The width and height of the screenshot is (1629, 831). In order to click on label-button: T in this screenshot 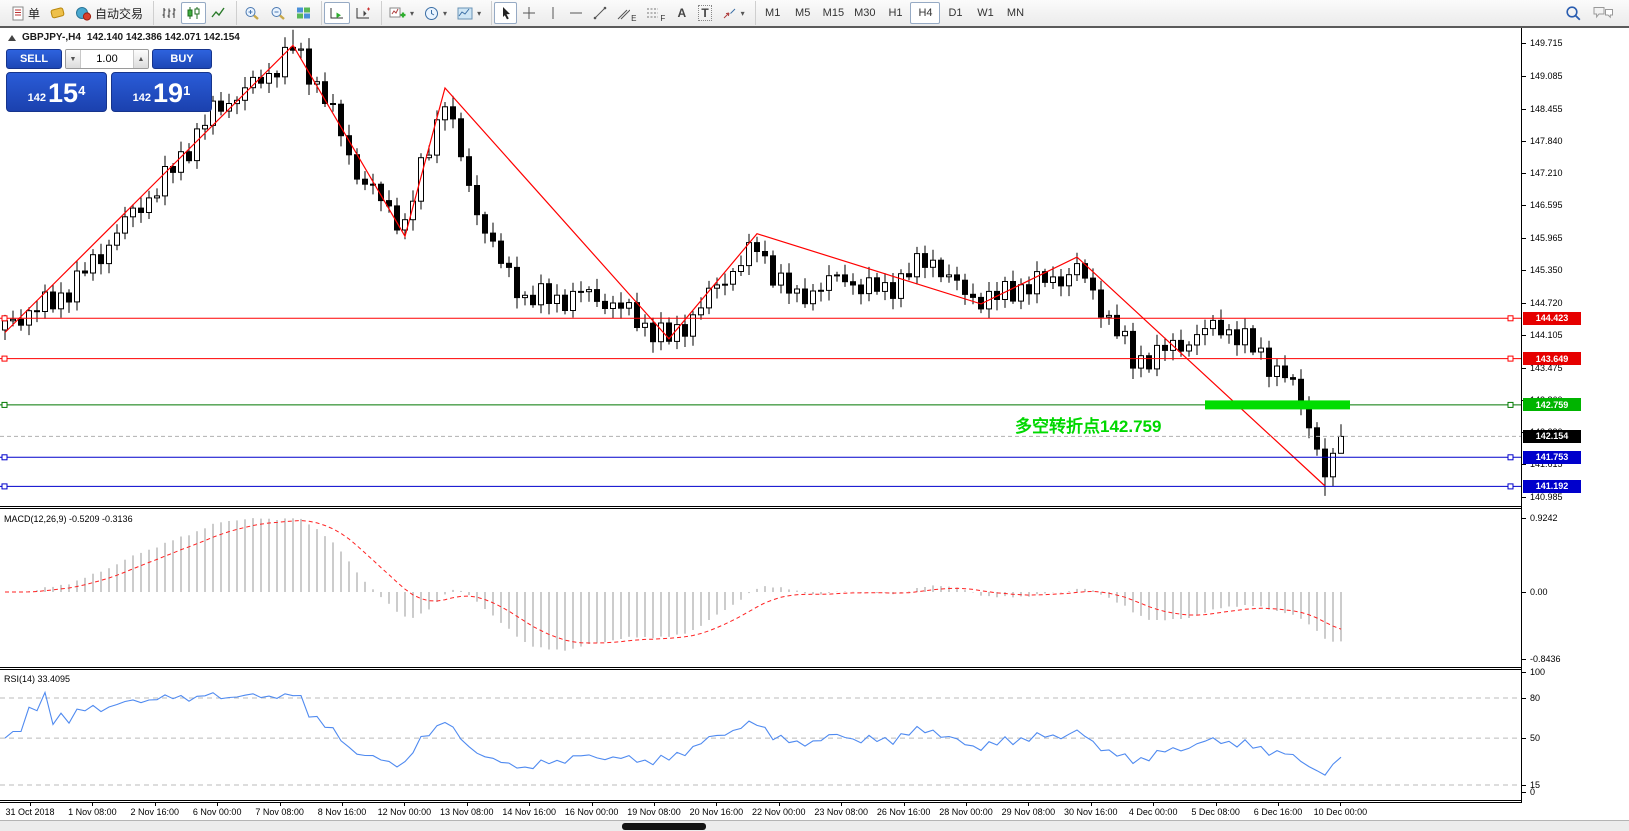, I will do `click(704, 13)`.